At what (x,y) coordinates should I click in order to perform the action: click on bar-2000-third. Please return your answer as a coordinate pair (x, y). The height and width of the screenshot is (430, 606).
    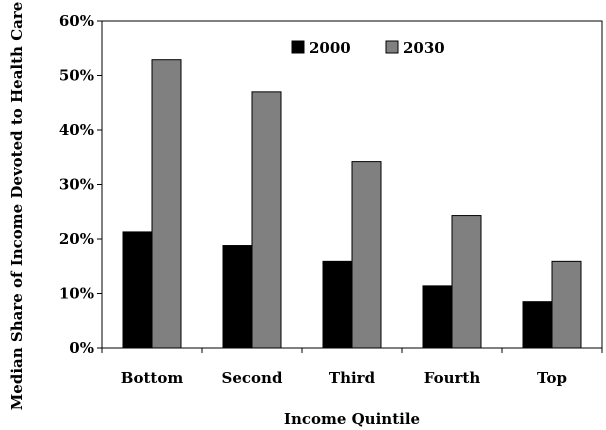
    Looking at the image, I should click on (337, 304).